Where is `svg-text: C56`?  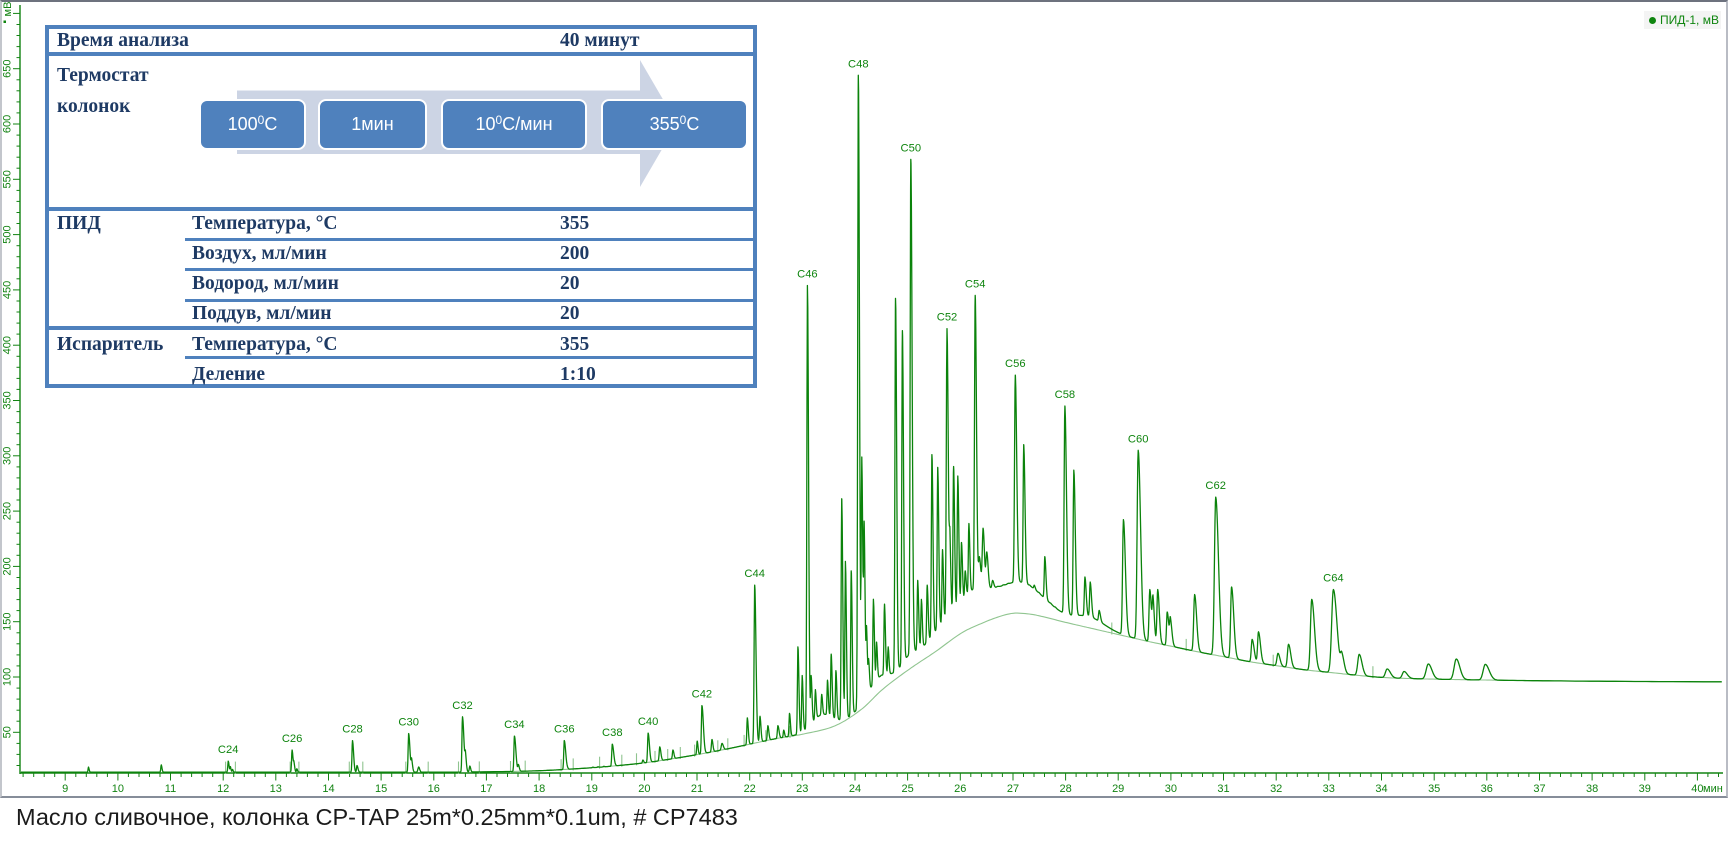 svg-text: C56 is located at coordinates (1015, 364).